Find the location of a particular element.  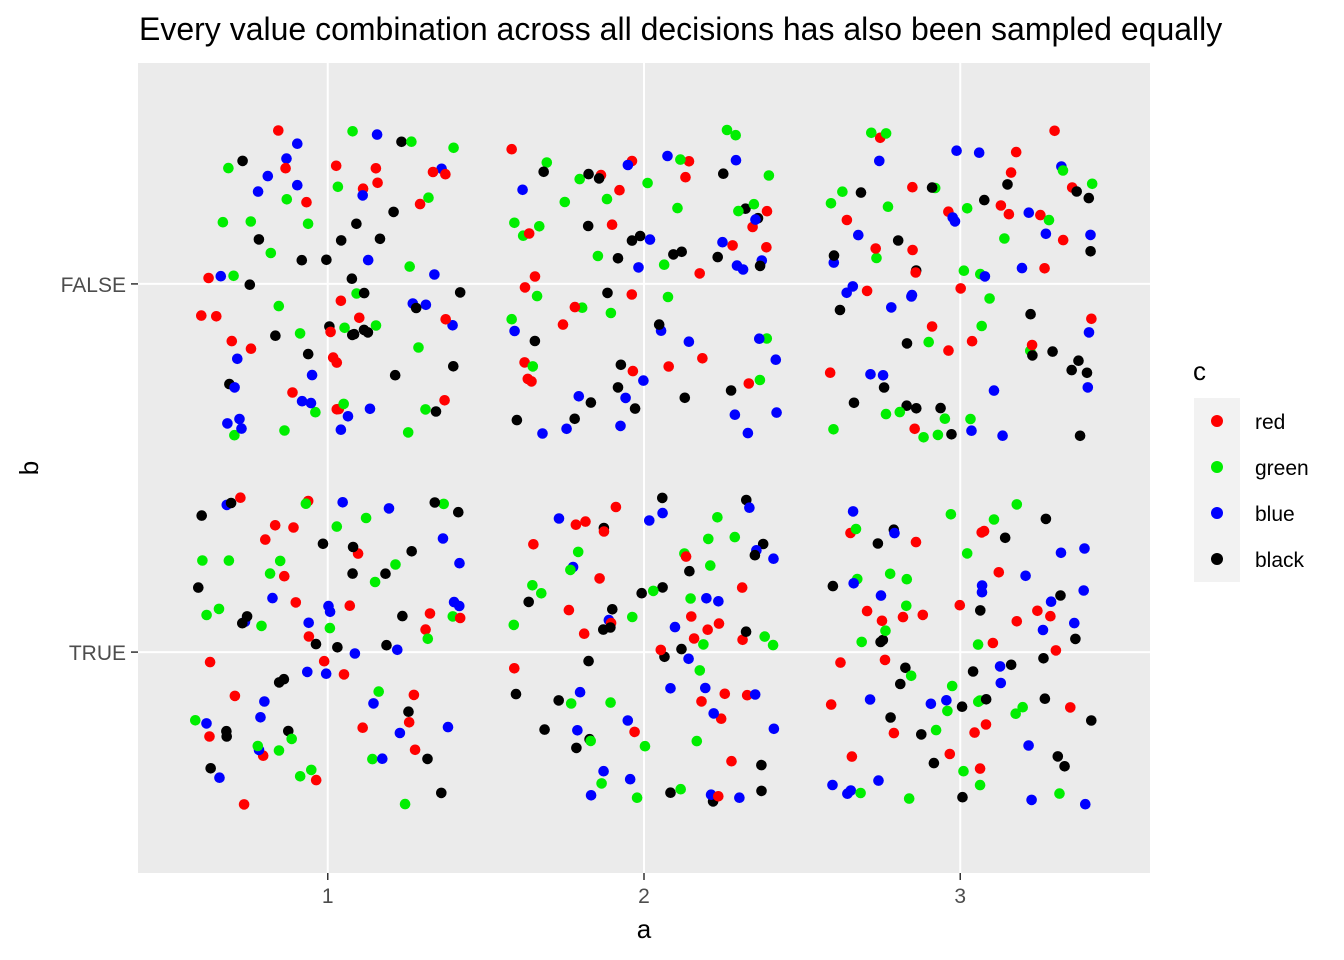

y-tick-label: TRUE is located at coordinates (97, 653).